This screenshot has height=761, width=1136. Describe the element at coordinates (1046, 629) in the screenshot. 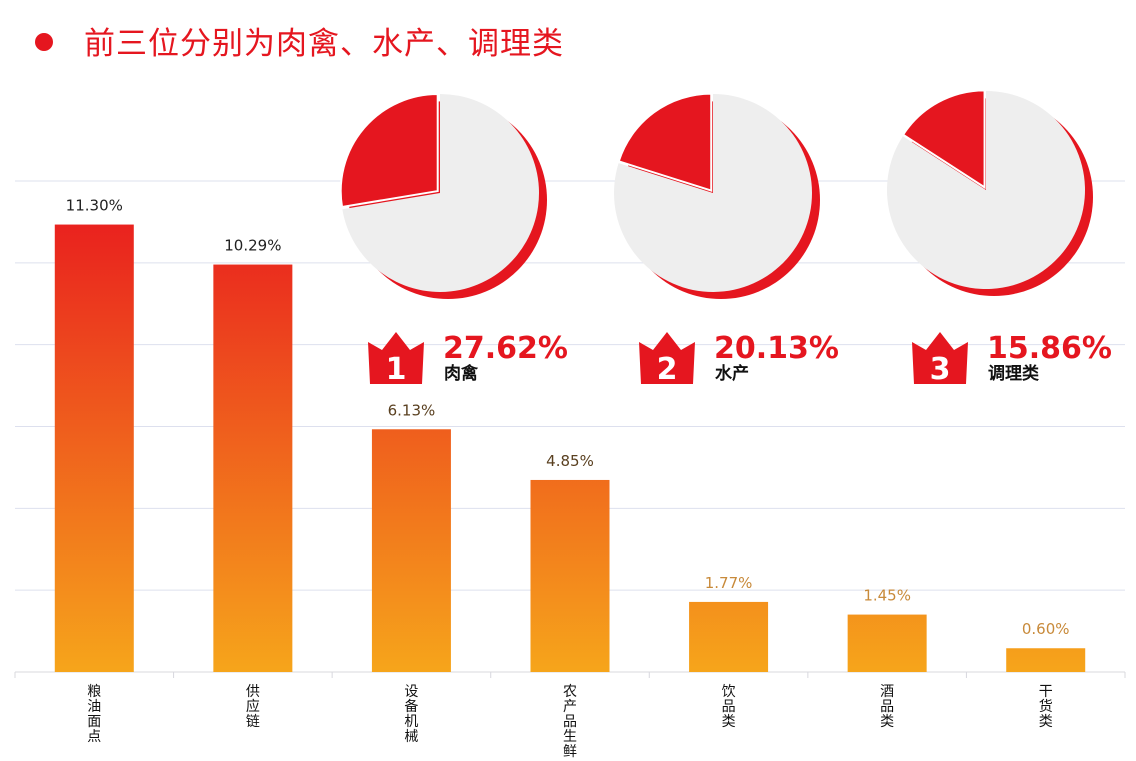

I see `bar-value-label: 0.60%` at that location.